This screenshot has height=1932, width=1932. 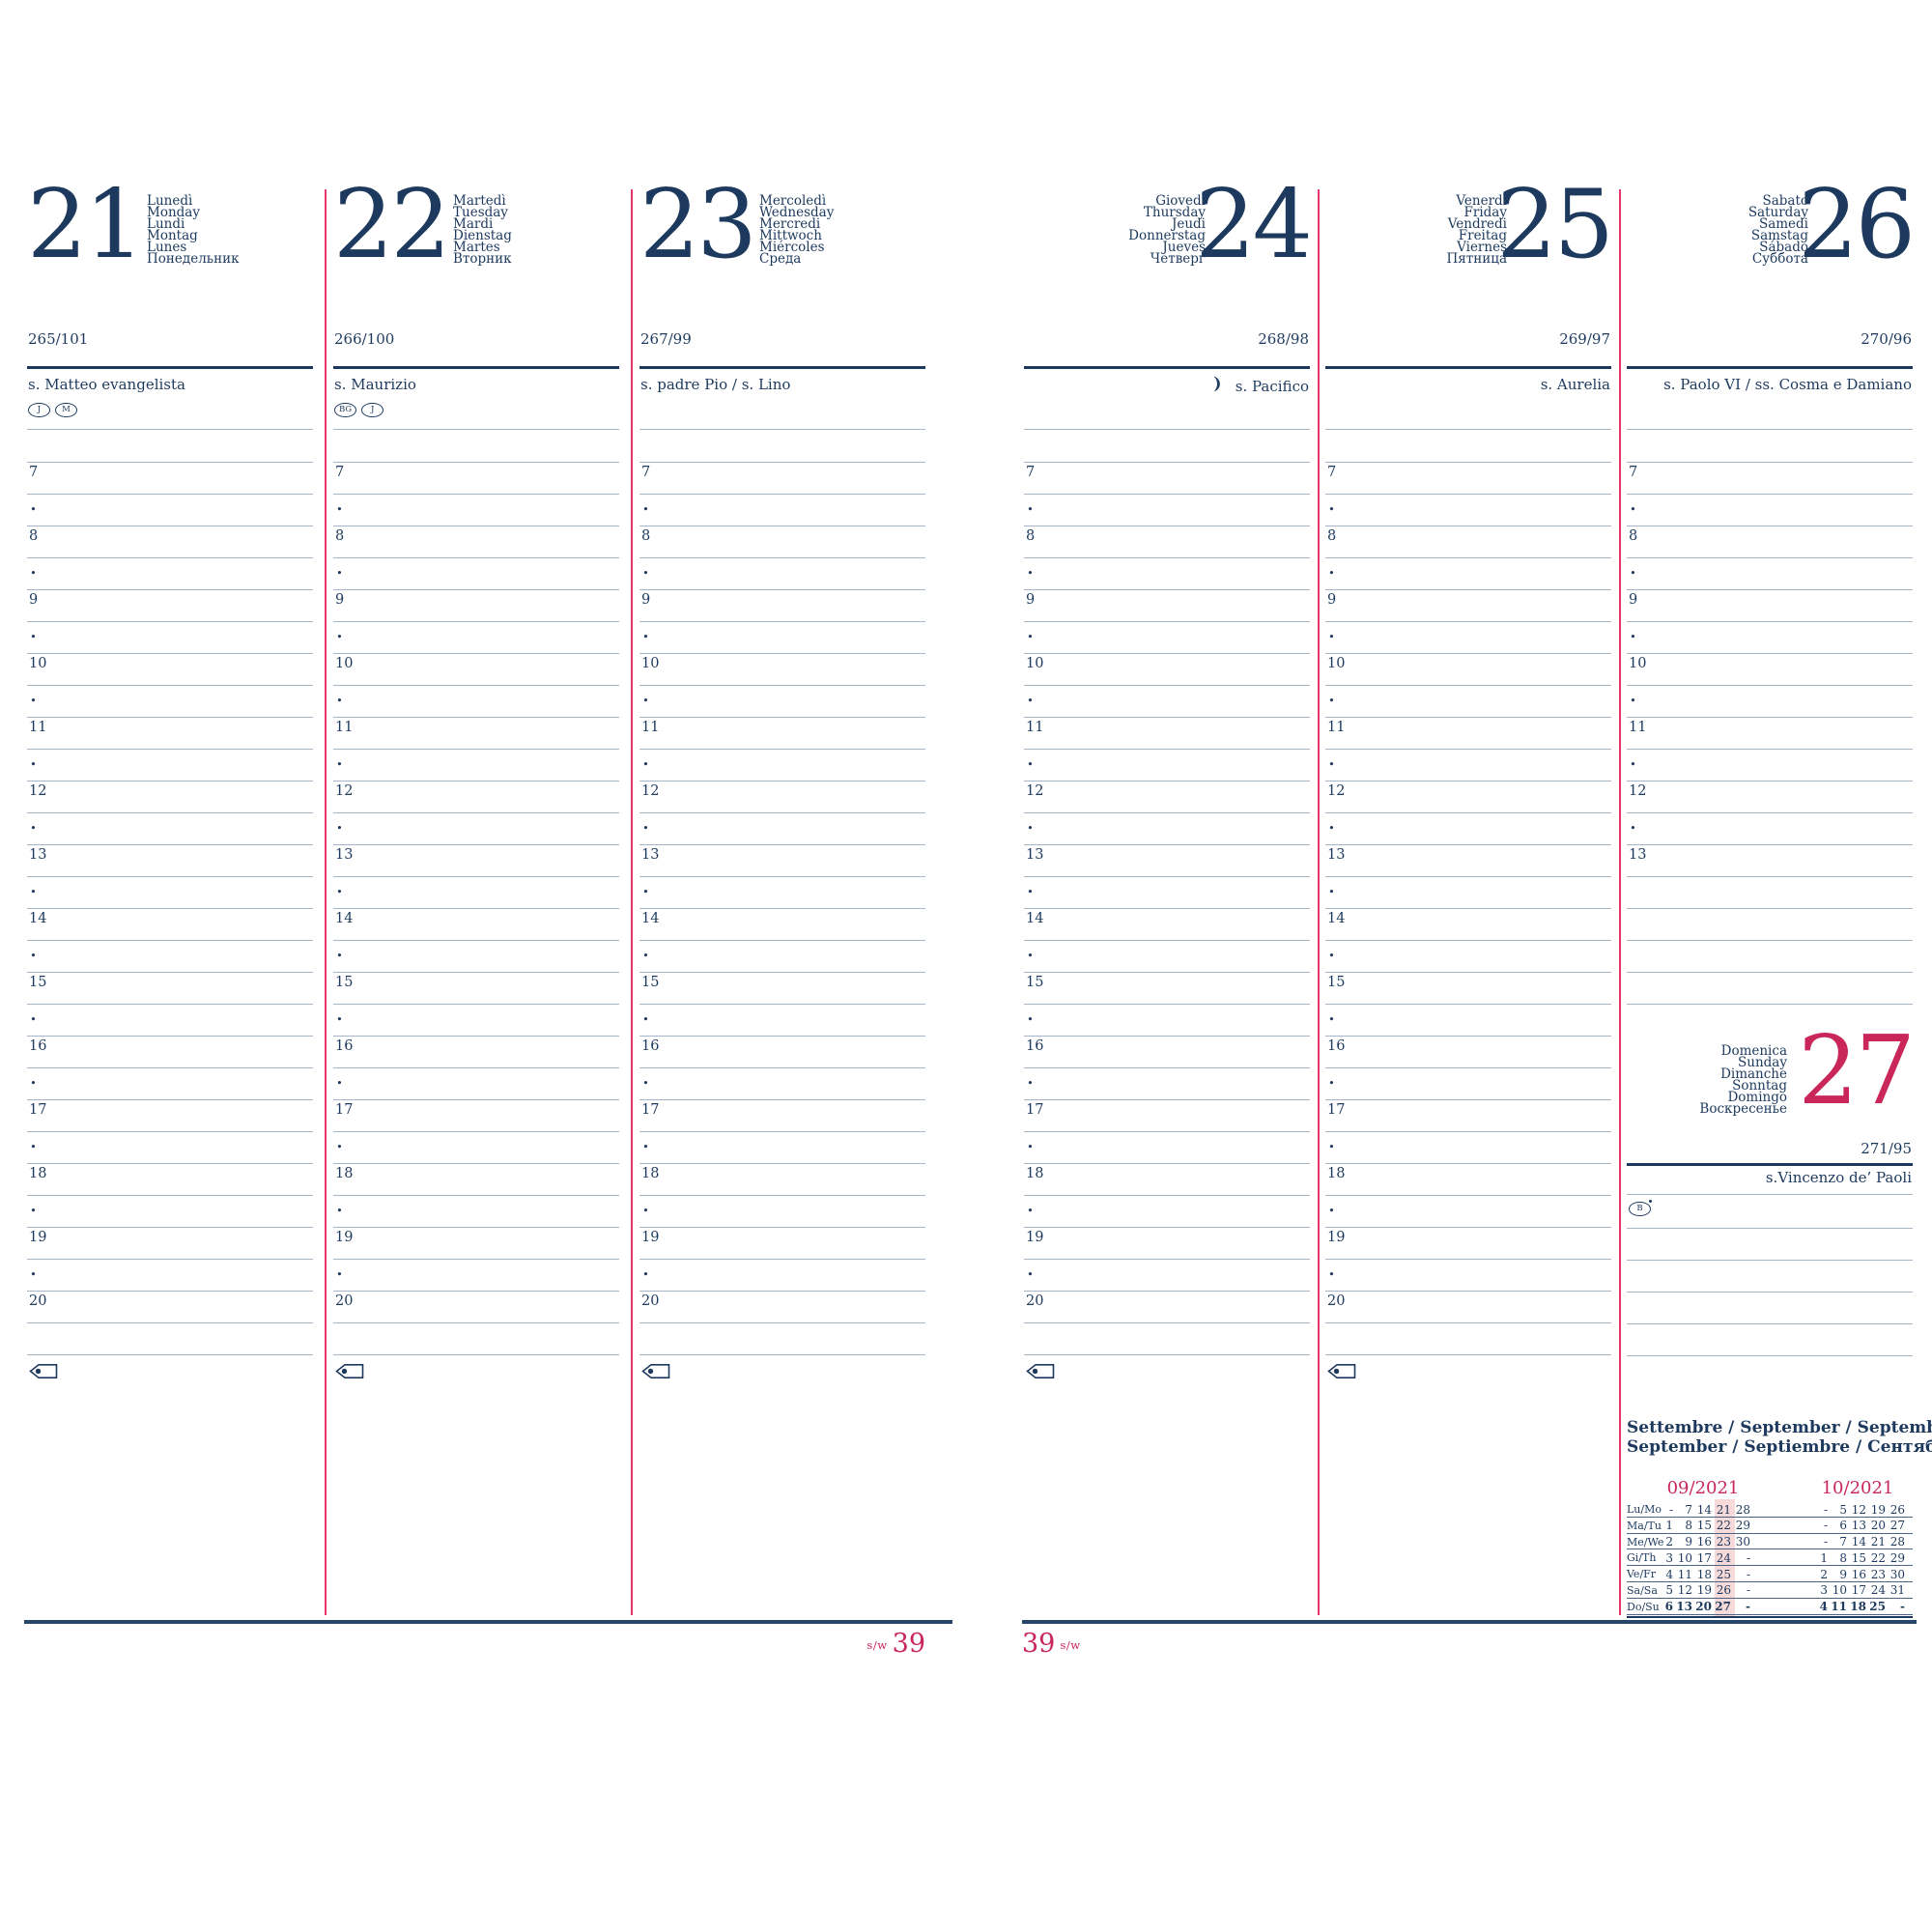 What do you see at coordinates (1770, 1164) in the screenshot?
I see `header-rule` at bounding box center [1770, 1164].